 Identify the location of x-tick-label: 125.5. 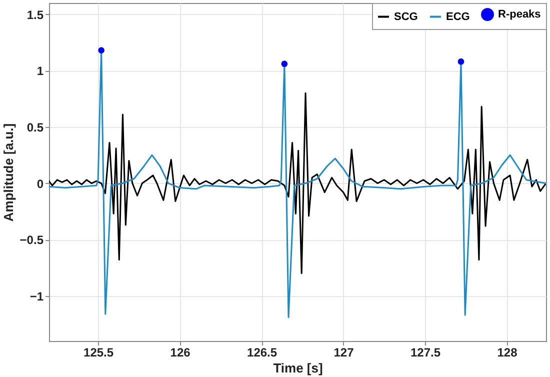
(99, 353).